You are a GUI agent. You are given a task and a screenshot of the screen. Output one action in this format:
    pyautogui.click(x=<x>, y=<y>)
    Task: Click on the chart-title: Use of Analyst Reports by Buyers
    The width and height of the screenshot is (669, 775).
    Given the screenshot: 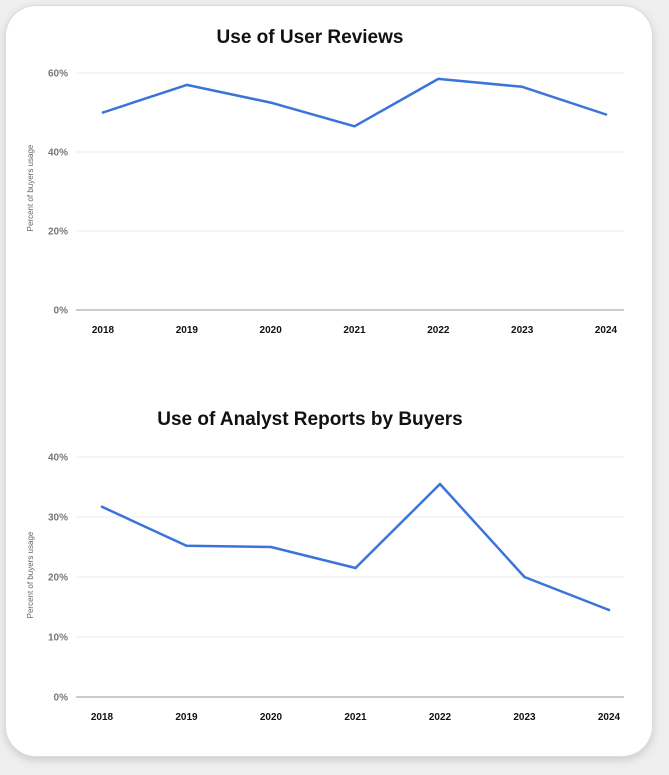 What is the action you would take?
    pyautogui.click(x=310, y=419)
    